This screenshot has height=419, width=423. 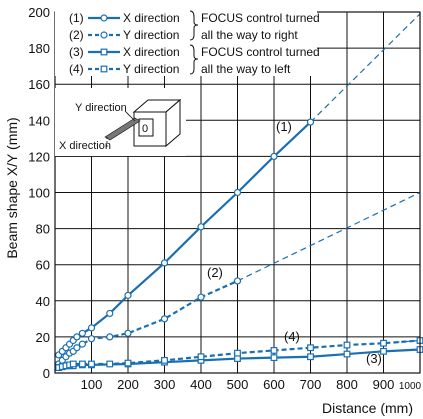 I want to click on legend-axis-1: X direction, so click(x=151, y=18).